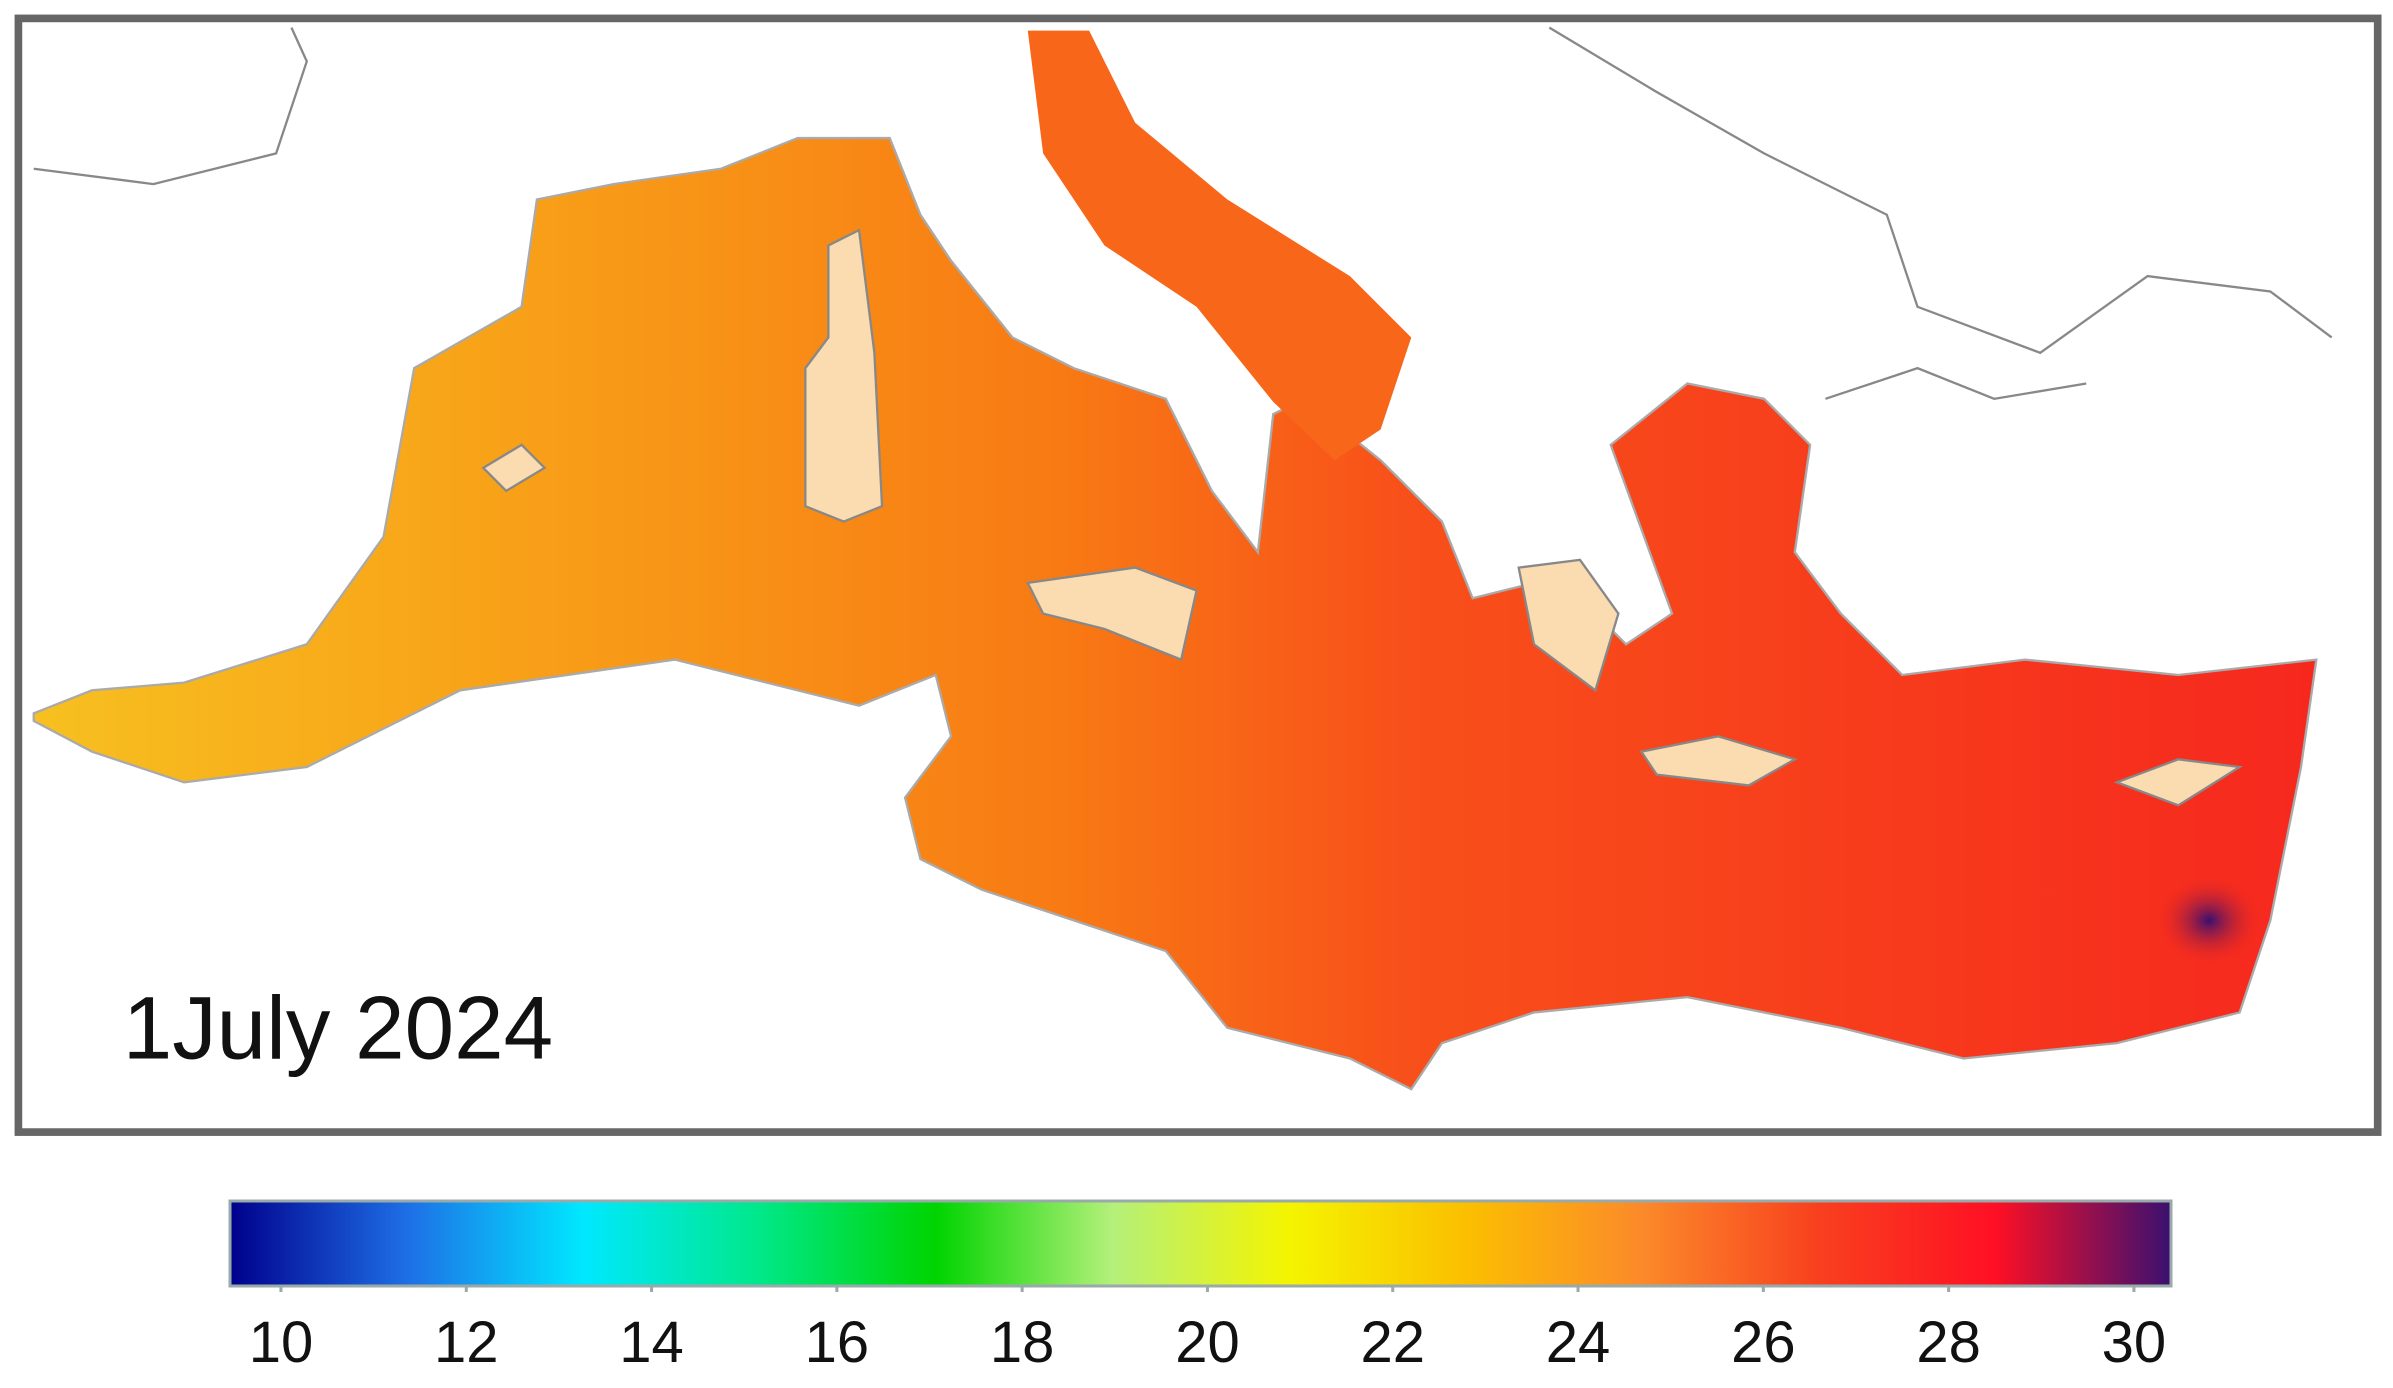 The height and width of the screenshot is (1388, 2393). I want to click on tick-label: 12, so click(466, 1342).